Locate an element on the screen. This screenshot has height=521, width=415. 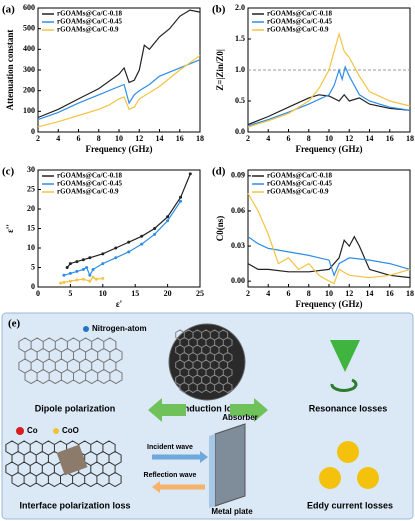
label: Absorber is located at coordinates (240, 417).